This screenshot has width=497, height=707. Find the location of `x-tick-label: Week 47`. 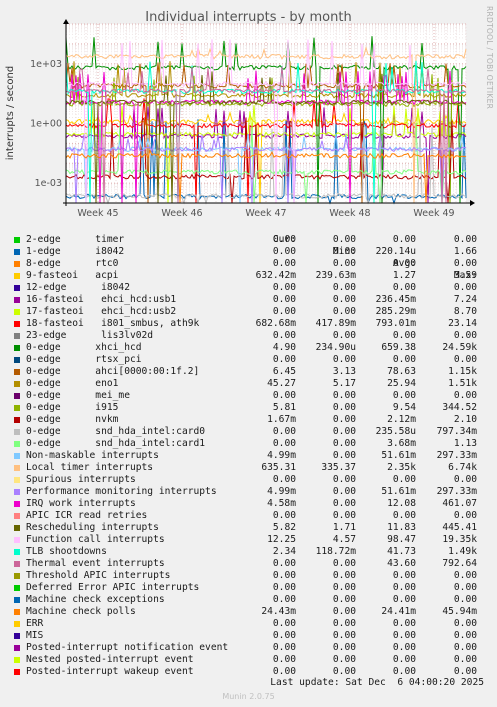

x-tick-label: Week 47 is located at coordinates (265, 213).